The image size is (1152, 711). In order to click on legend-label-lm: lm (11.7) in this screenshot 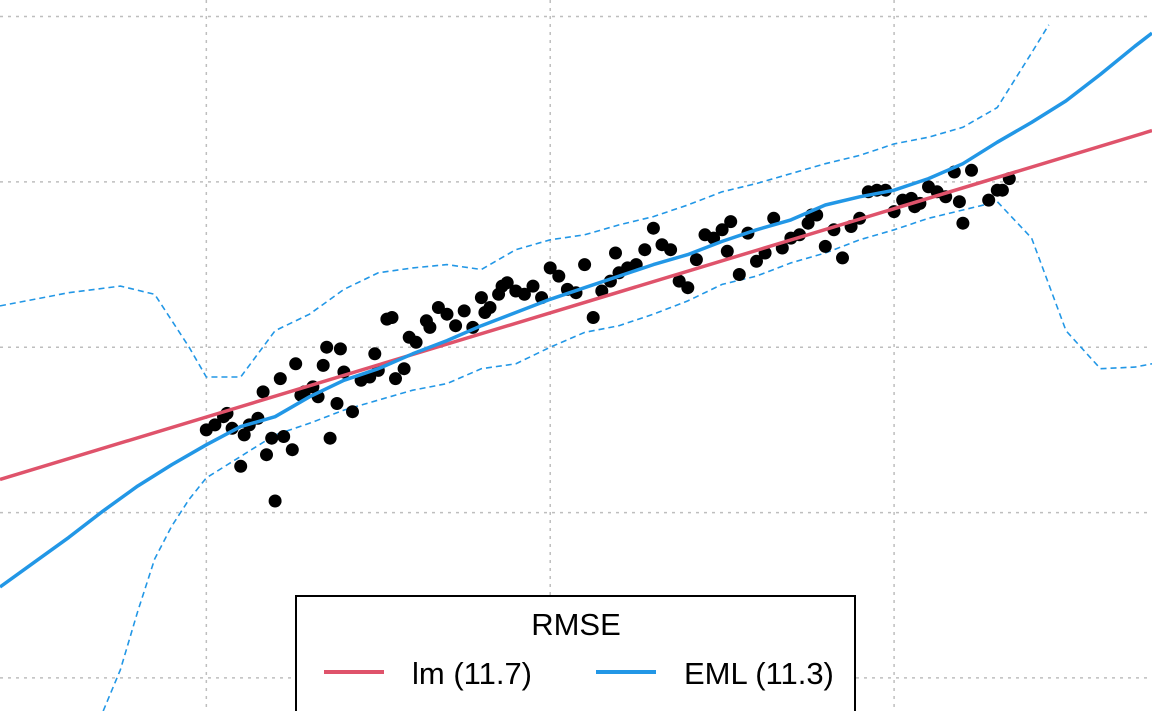, I will do `click(472, 673)`.